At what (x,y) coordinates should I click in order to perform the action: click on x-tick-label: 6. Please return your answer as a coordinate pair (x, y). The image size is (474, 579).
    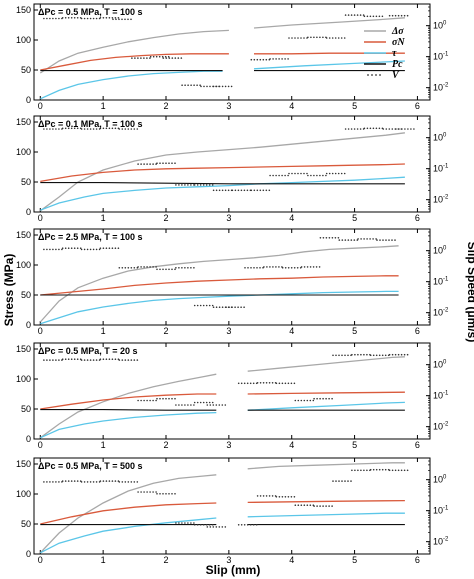
    Looking at the image, I should click on (417, 560).